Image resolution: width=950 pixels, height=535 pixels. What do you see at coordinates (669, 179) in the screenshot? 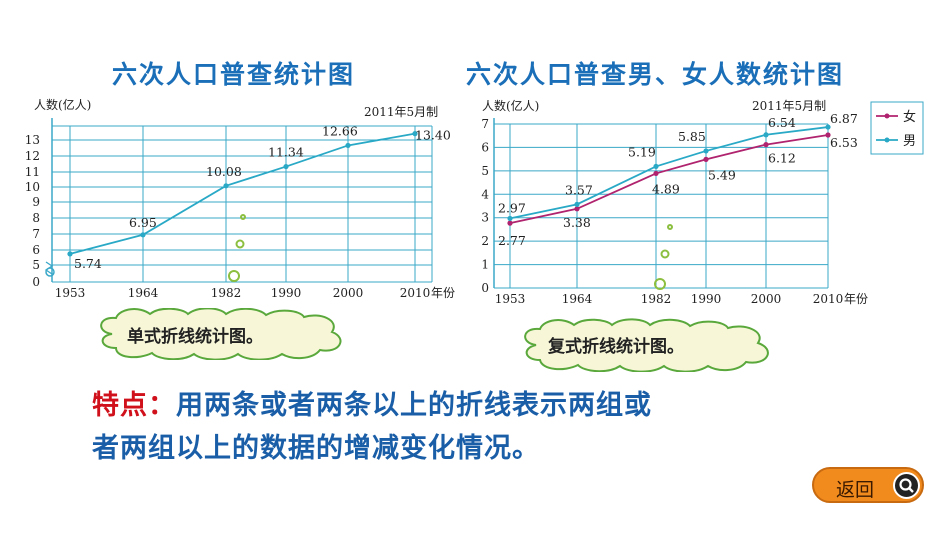
I see `series-line-女` at bounding box center [669, 179].